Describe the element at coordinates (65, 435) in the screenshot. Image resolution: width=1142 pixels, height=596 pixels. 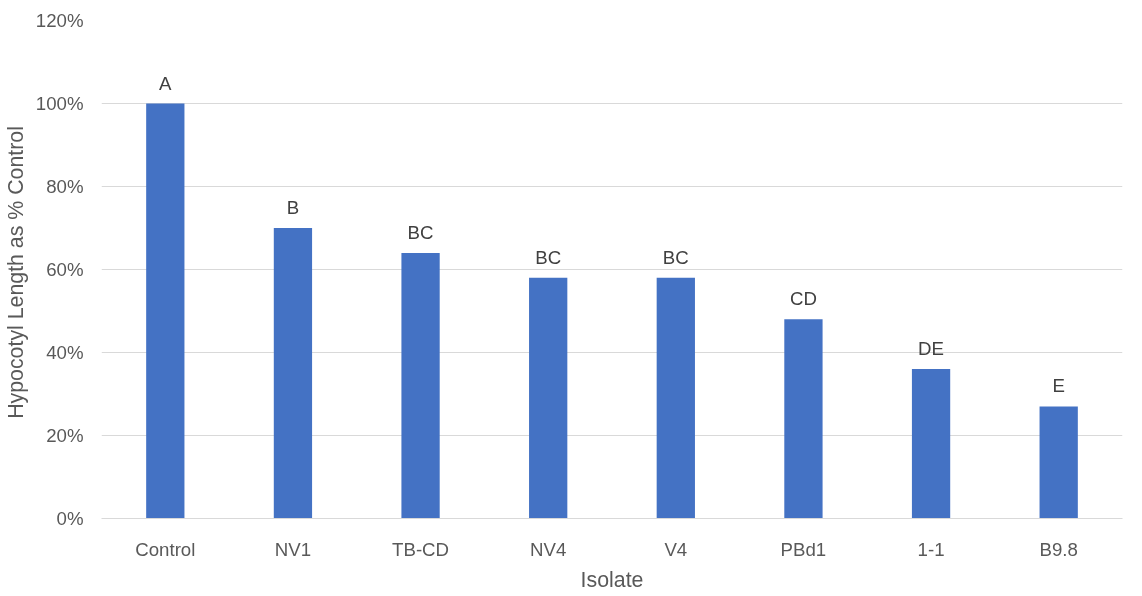
I see `y-tick-label: 20%` at that location.